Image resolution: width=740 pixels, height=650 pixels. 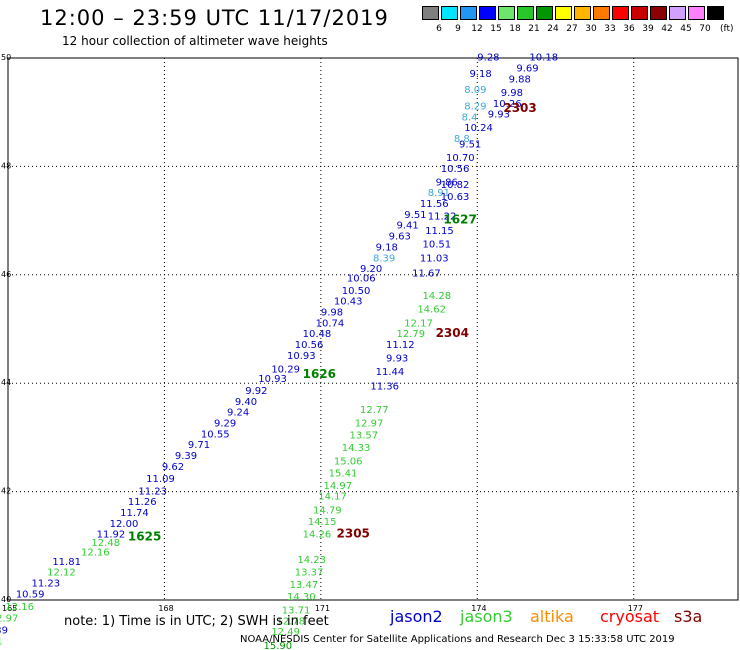 I want to click on lat-tick-label: 48, so click(x=6, y=165).